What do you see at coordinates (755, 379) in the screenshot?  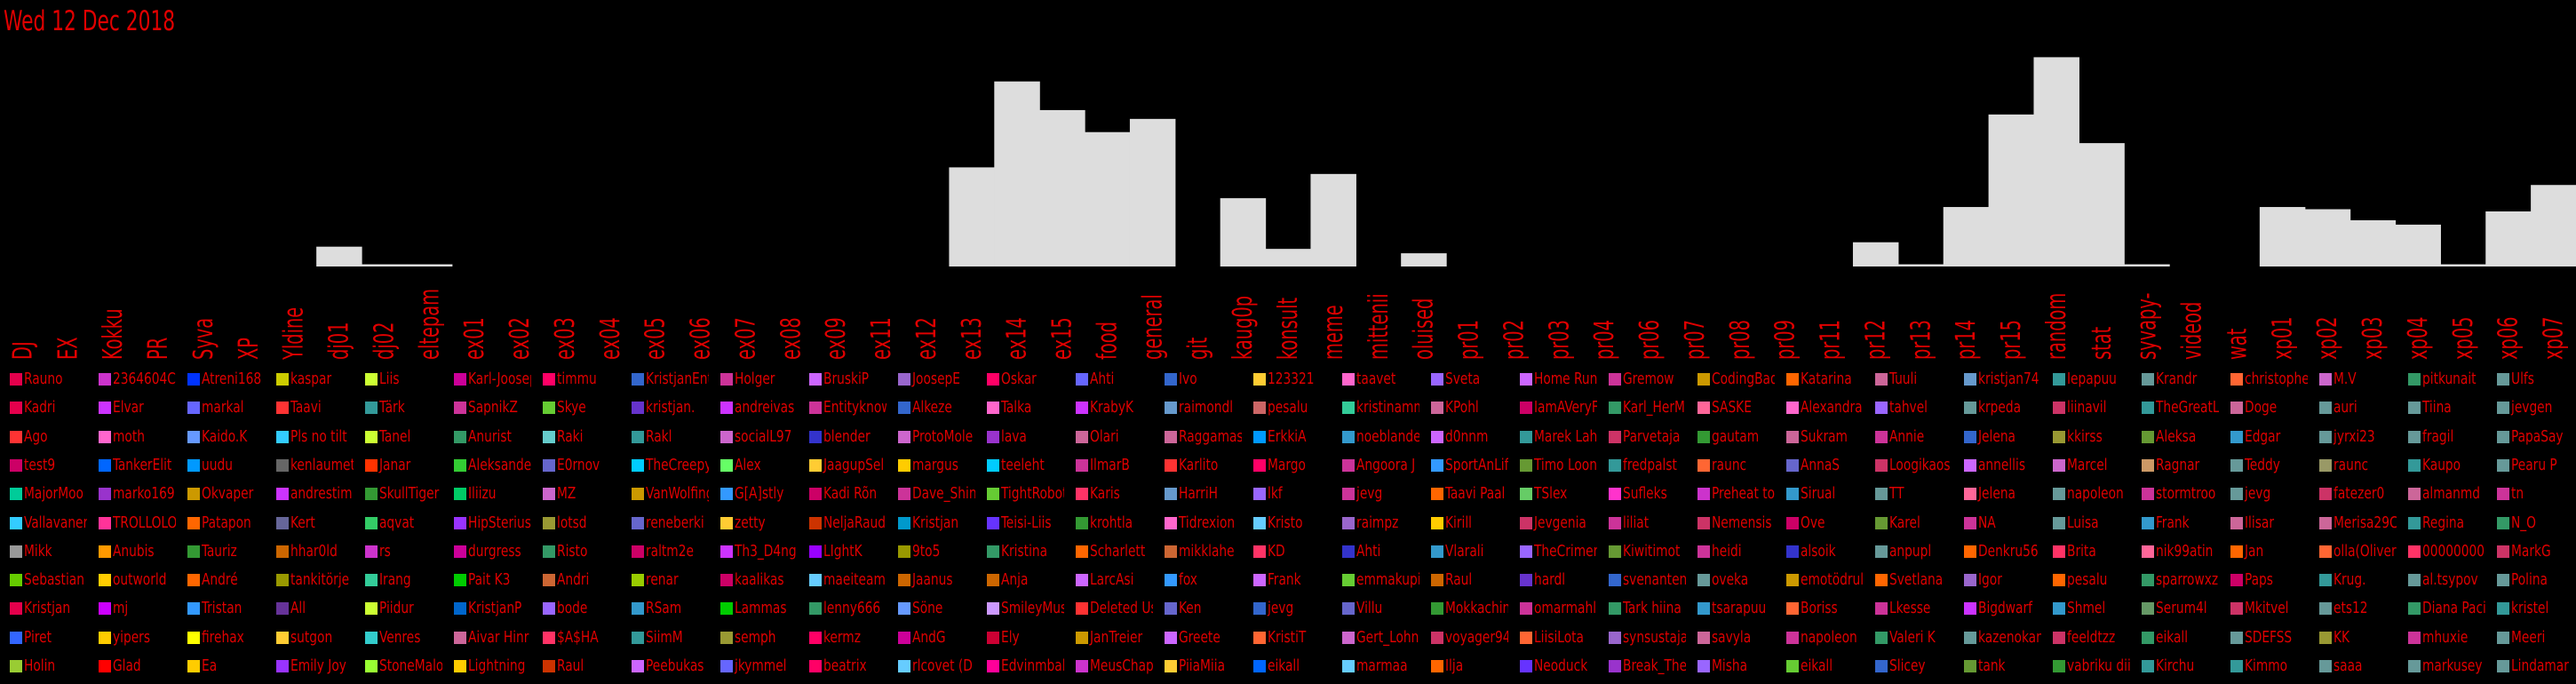 I see `legend-username: Holger` at bounding box center [755, 379].